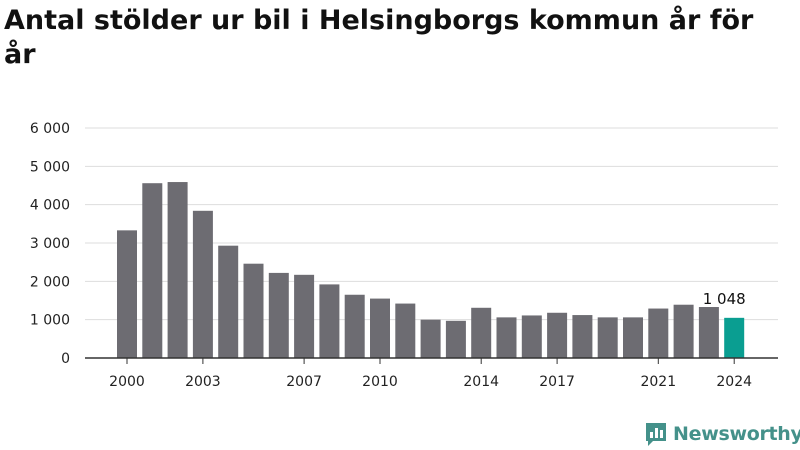  Describe the element at coordinates (50, 282) in the screenshot. I see `y-tick-label: 2 000` at that location.